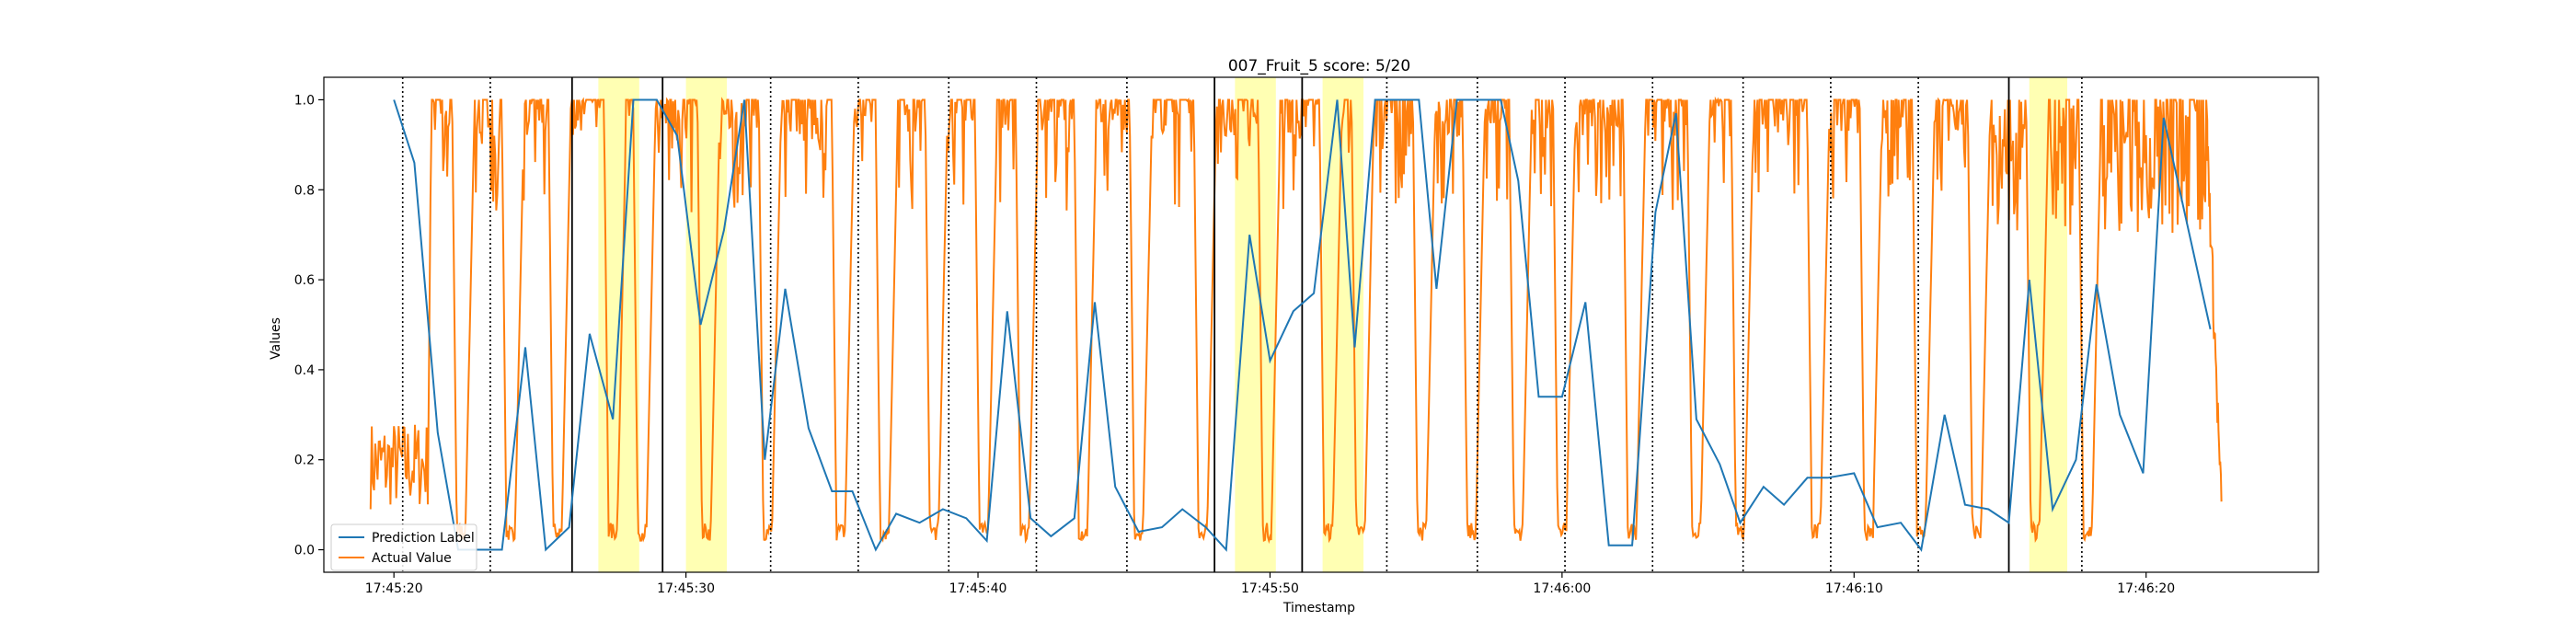  What do you see at coordinates (686, 588) in the screenshot?
I see `x-tick-label: 17:45:30` at bounding box center [686, 588].